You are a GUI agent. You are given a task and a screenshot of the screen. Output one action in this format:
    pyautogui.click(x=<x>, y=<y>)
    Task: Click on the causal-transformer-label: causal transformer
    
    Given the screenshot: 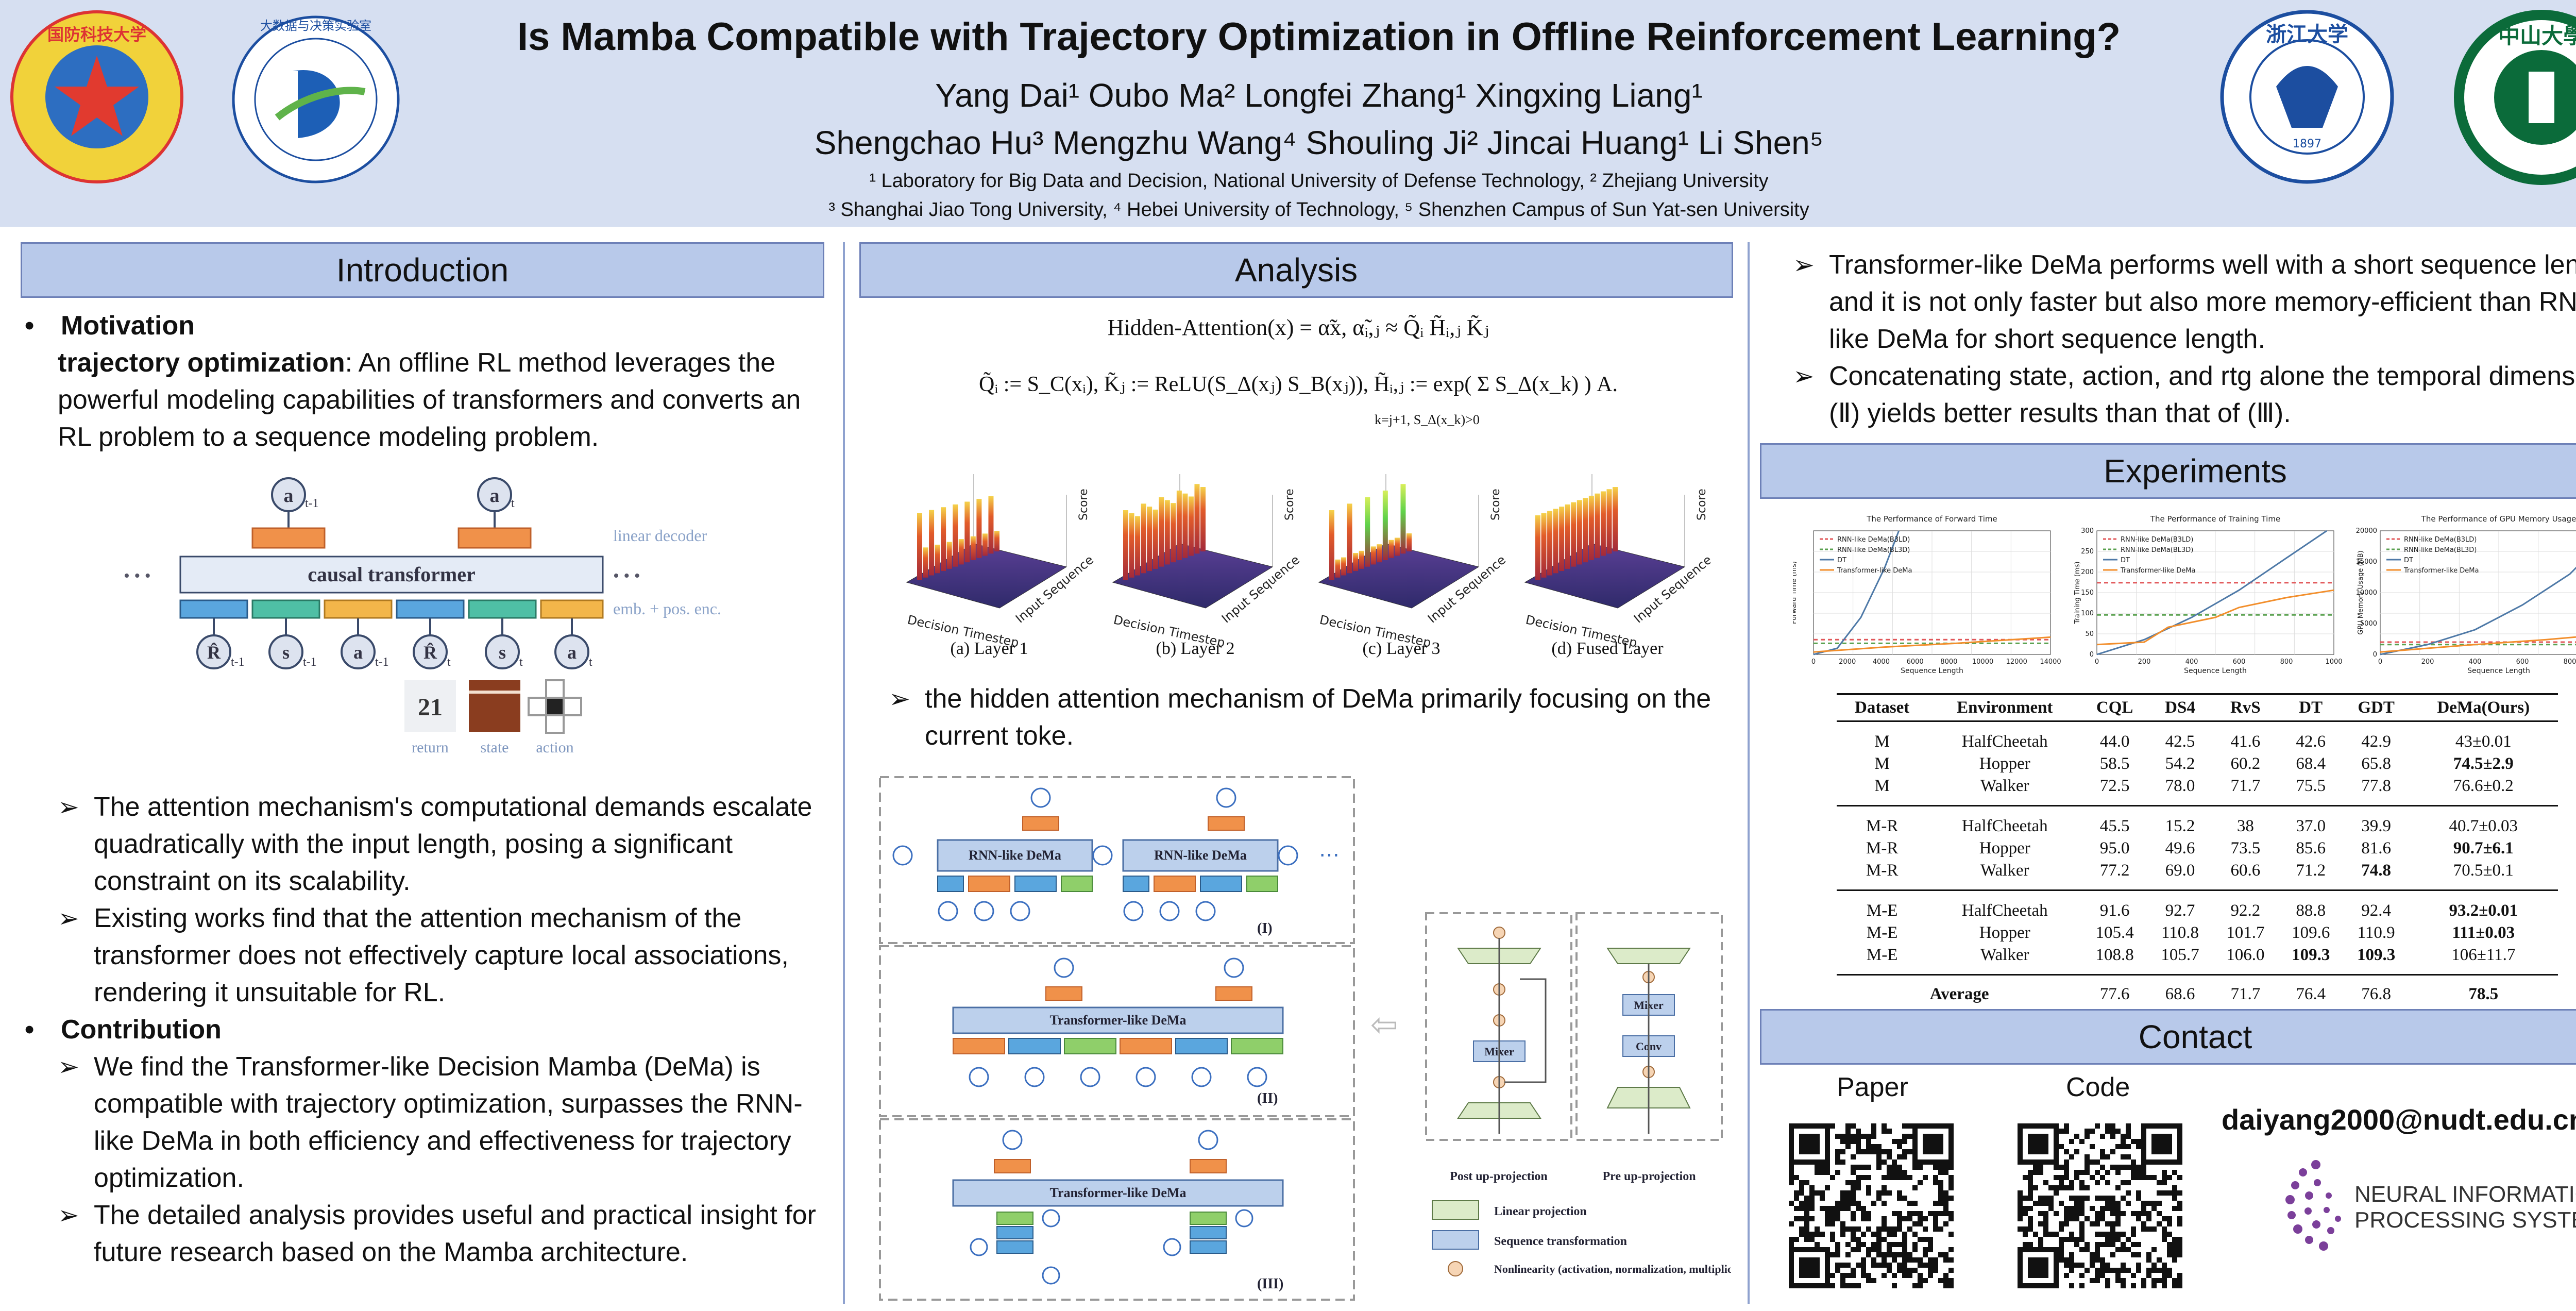 What is the action you would take?
    pyautogui.click(x=391, y=574)
    